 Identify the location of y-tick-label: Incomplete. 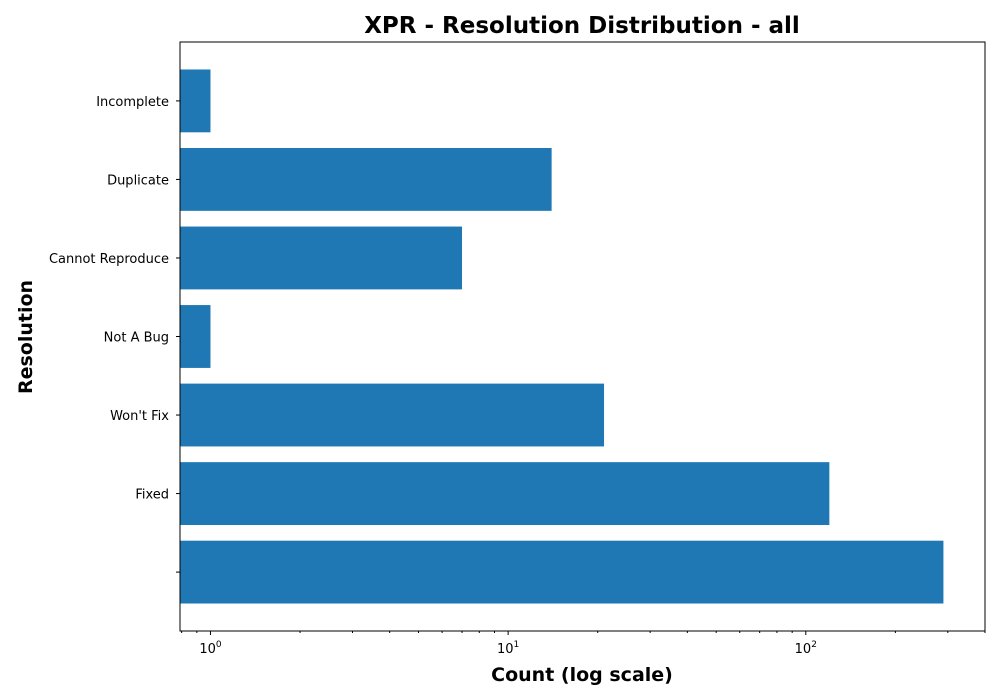
(132, 102).